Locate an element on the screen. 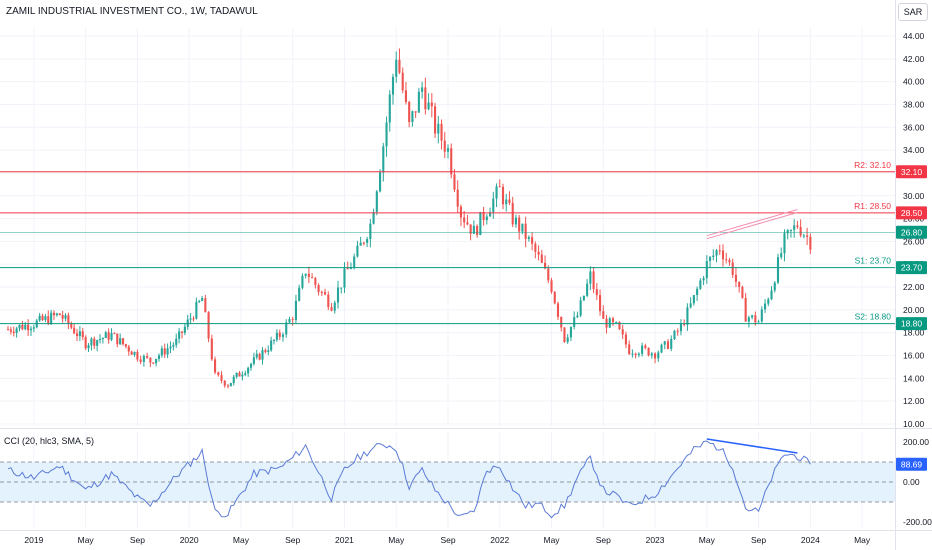 Image resolution: width=932 pixels, height=550 pixels. level-label: R2: 32.10 is located at coordinates (872, 165).